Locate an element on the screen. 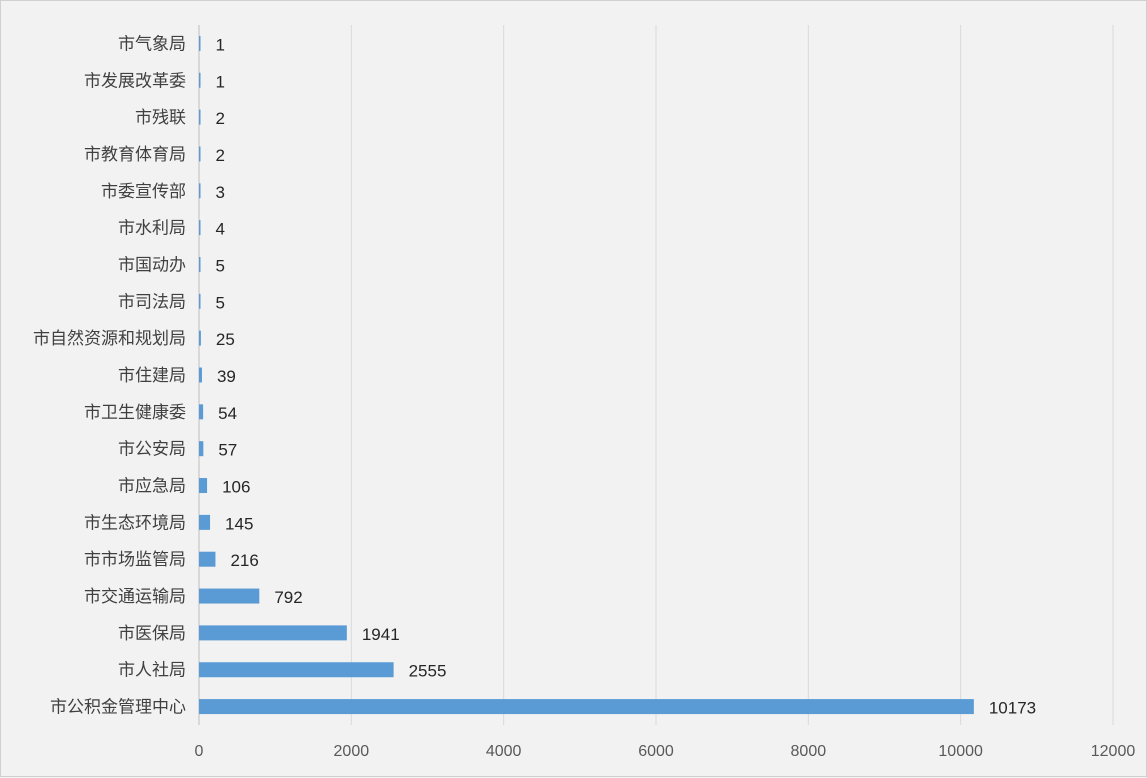 The width and height of the screenshot is (1147, 778). data-label: 1941 is located at coordinates (381, 634).